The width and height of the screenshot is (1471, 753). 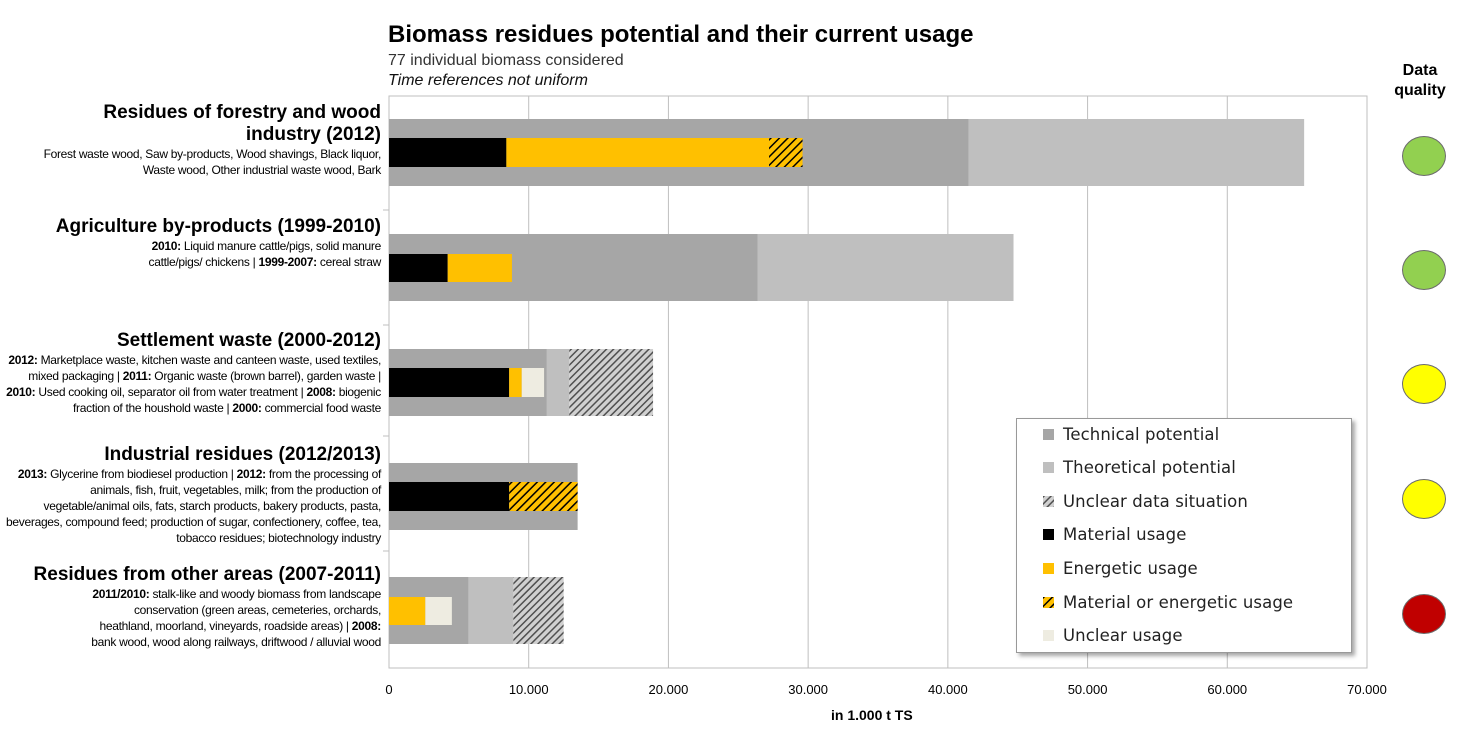 I want to click on x-tick-label: 10.000, so click(x=529, y=689).